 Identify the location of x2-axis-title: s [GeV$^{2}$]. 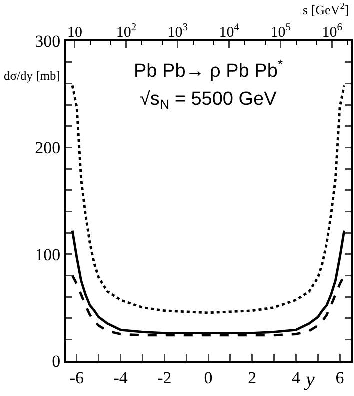
(326, 9).